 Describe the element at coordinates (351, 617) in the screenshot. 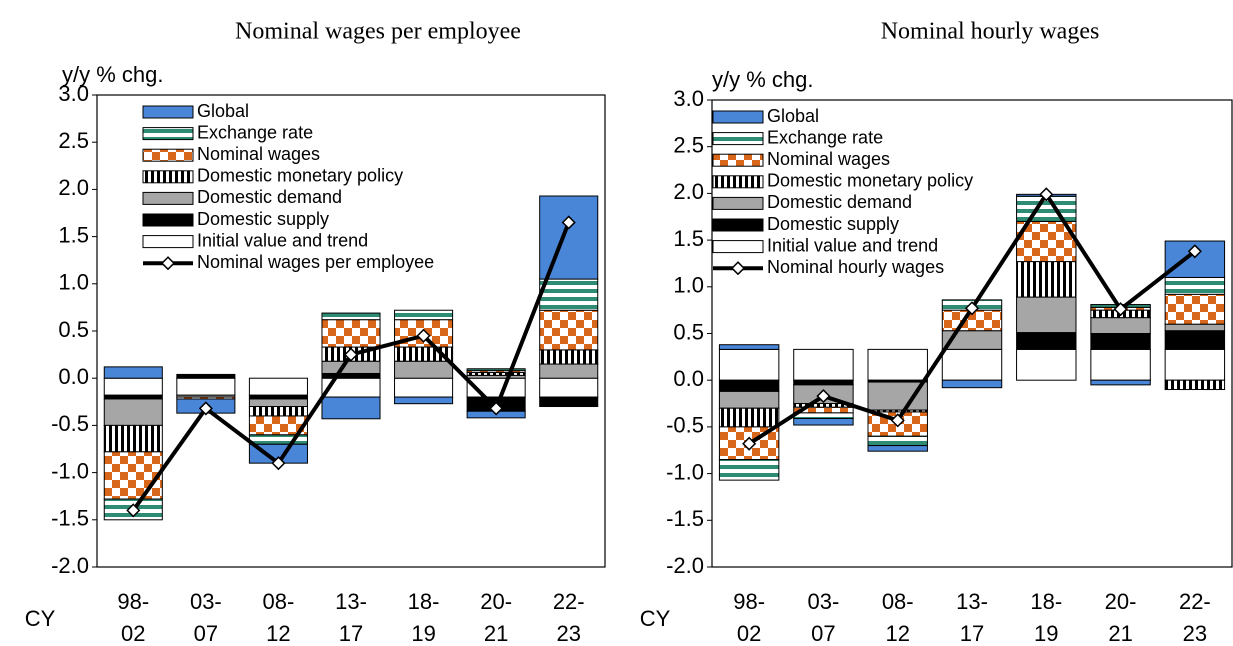

I see `x-tick-label: 13-17` at that location.